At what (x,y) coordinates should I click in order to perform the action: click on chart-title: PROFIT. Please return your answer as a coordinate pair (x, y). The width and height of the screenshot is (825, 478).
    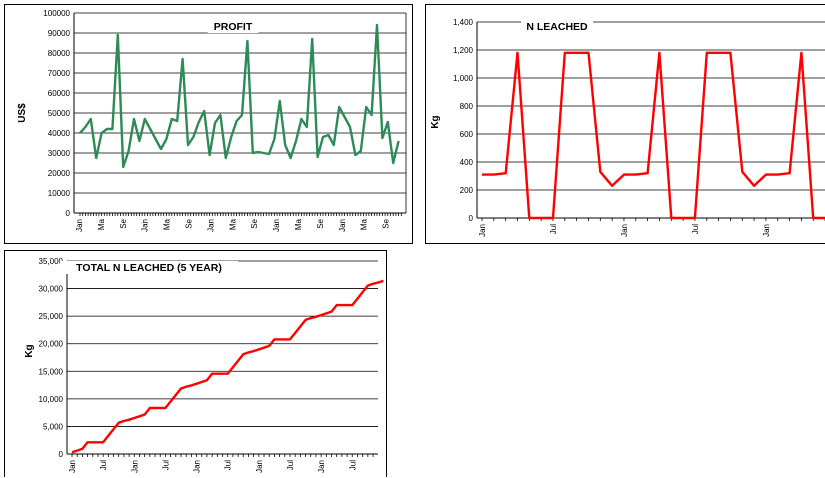
    Looking at the image, I should click on (233, 27).